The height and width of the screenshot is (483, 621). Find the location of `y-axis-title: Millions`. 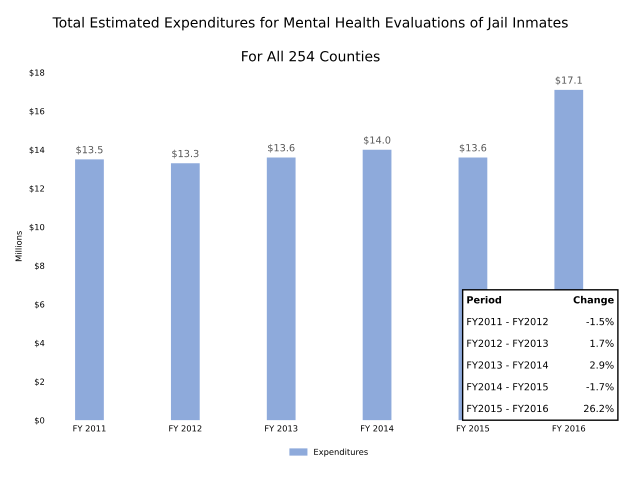

y-axis-title: Millions is located at coordinates (18, 246).